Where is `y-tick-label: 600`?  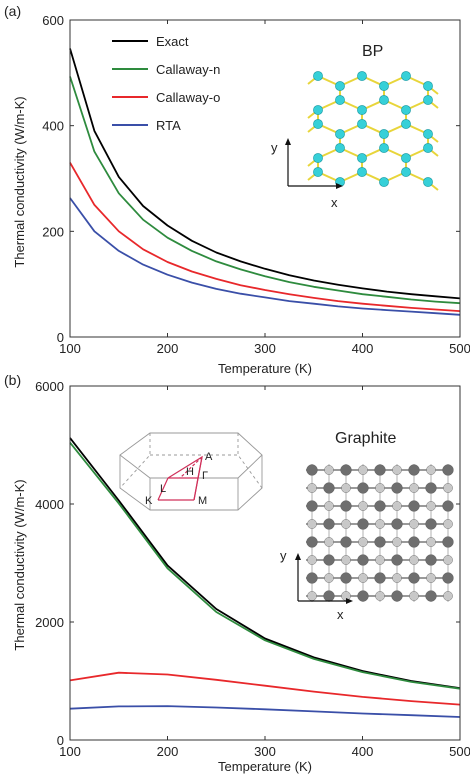 y-tick-label: 600 is located at coordinates (53, 20).